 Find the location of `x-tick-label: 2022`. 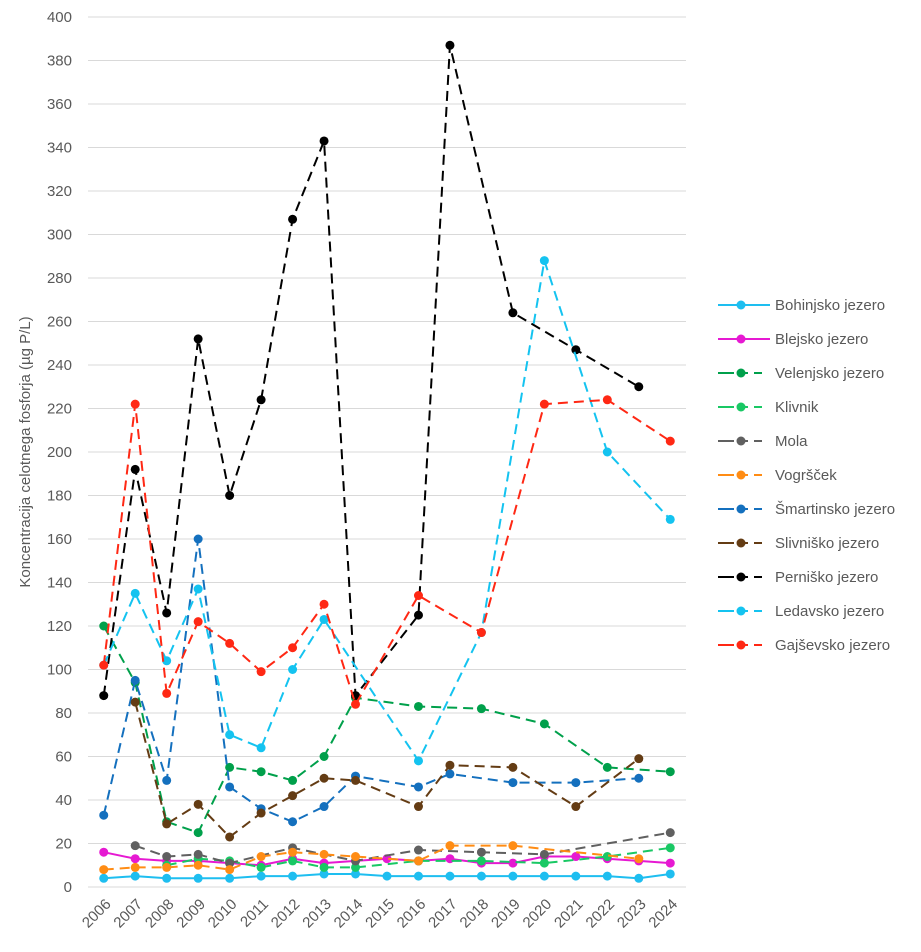

x-tick-label: 2022 is located at coordinates (601, 914).